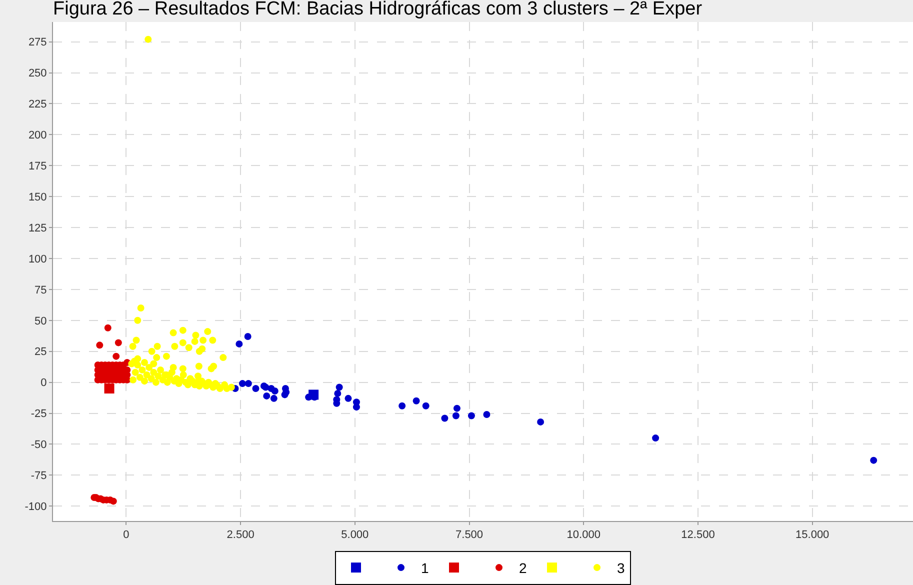 Image resolution: width=913 pixels, height=585 pixels. What do you see at coordinates (37, 104) in the screenshot?
I see `y-tick-label: 225` at bounding box center [37, 104].